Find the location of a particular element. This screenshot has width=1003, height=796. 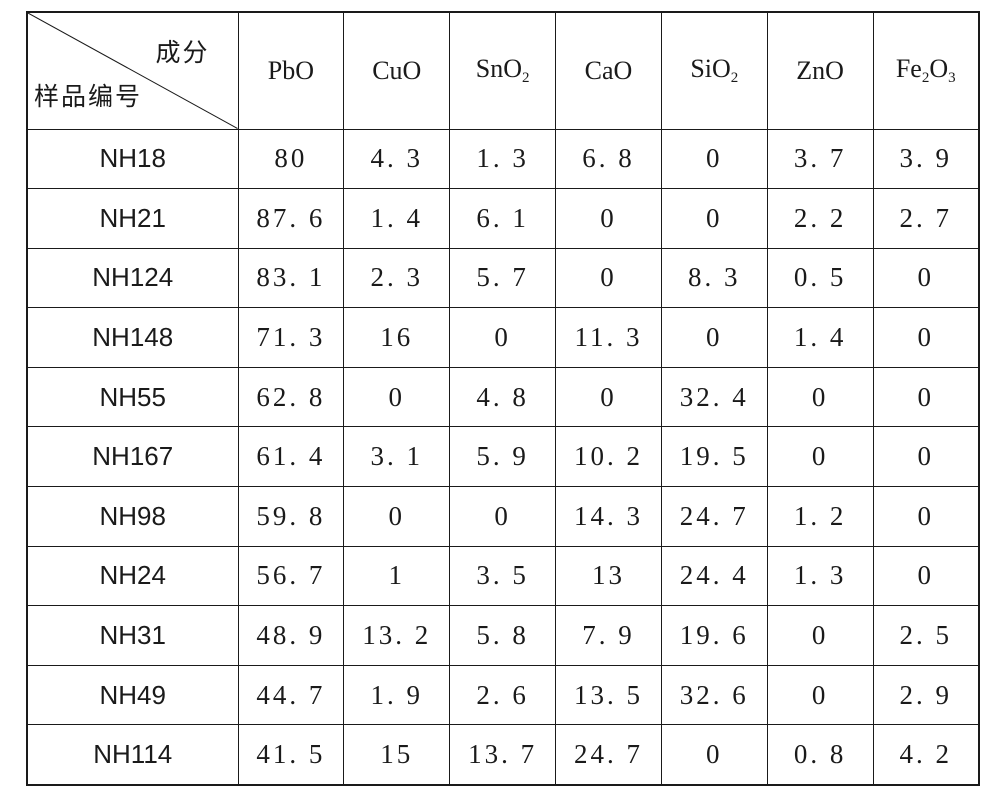

table-header: 成分 样品编号 PbO CuO SnO2 CaO SiO2 ZnO Fe2O3 is located at coordinates (503, 70).